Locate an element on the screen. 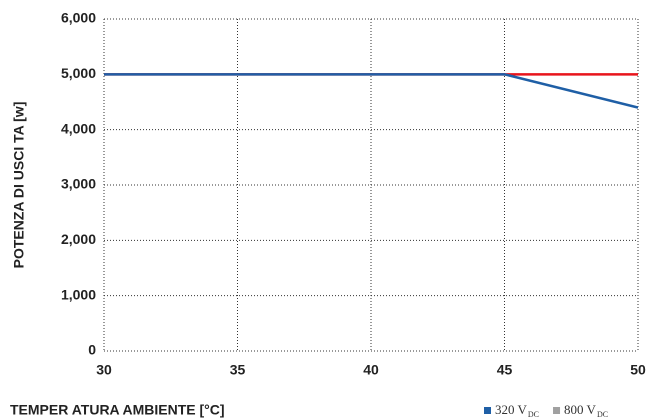 This screenshot has width=651, height=420. y-axis-title: POTENZA DI USCI TA [w] is located at coordinates (19, 185).